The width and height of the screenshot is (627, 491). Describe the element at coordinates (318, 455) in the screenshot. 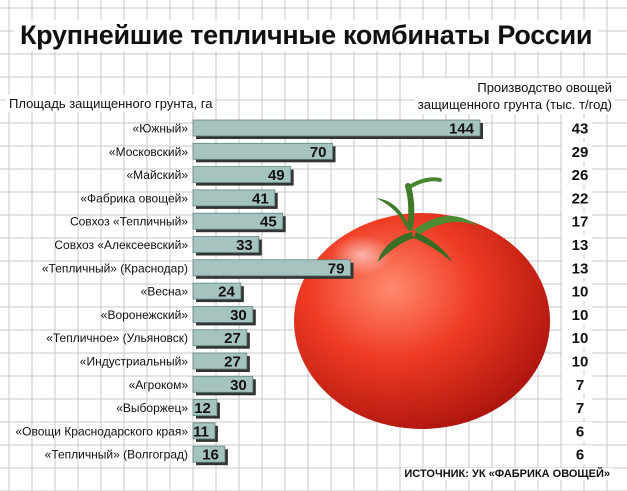

I see `bar-row: «Тепличный» (Волгоград) 16 6` at that location.